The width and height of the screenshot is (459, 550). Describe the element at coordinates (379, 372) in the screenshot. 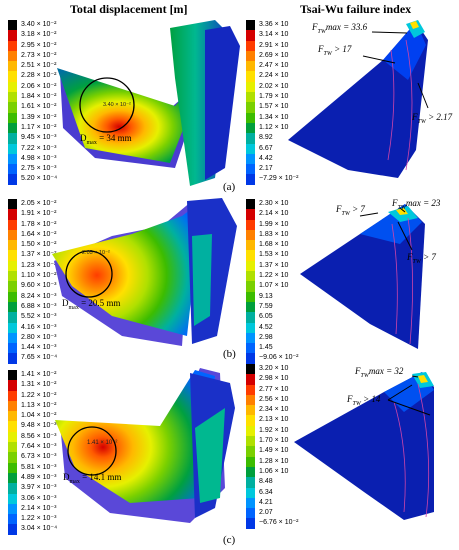

I see `annotation-ftw-max-c: FTWmax = 32` at that location.